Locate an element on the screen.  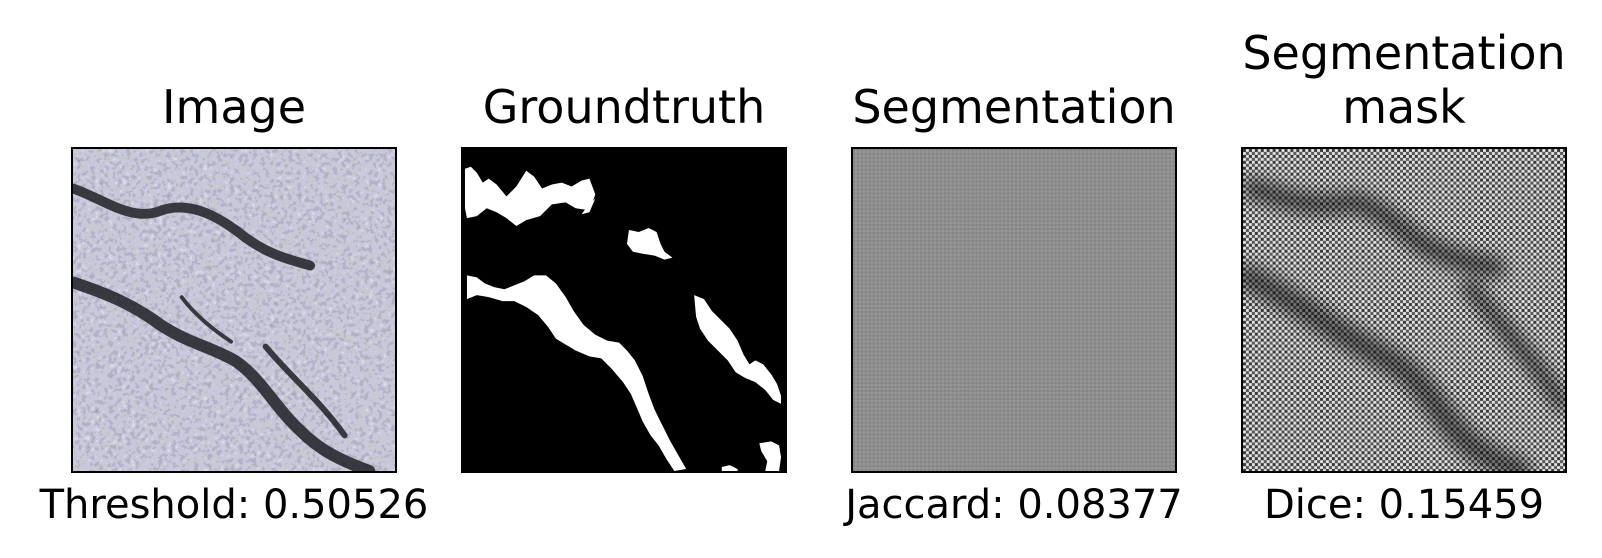
panel-title-segmentation-mask: Segmentation mask is located at coordinates (1404, 80).